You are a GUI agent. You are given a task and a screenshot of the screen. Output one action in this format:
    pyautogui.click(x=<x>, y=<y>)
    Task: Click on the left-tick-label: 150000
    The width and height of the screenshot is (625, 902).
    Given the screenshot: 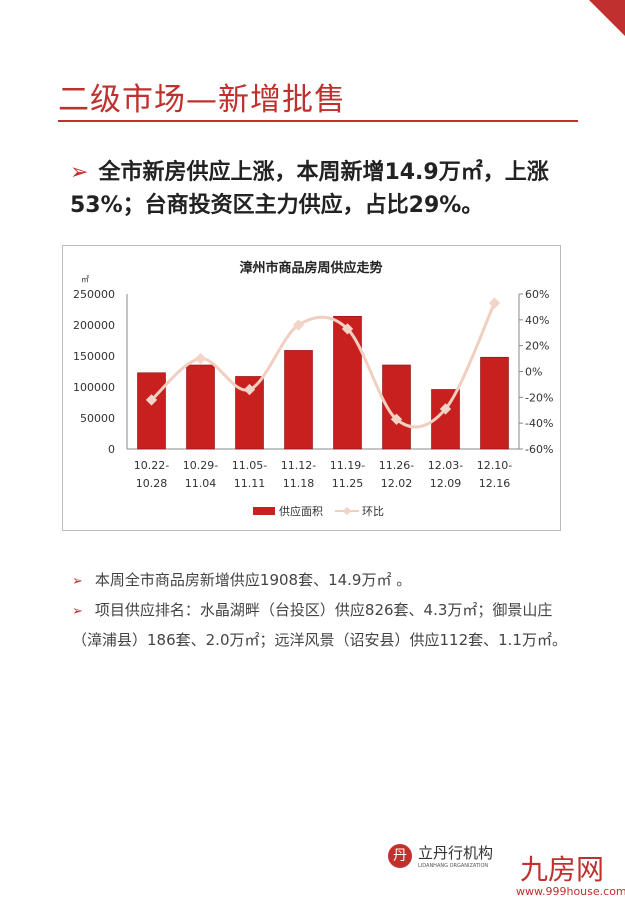 What is the action you would take?
    pyautogui.click(x=94, y=356)
    